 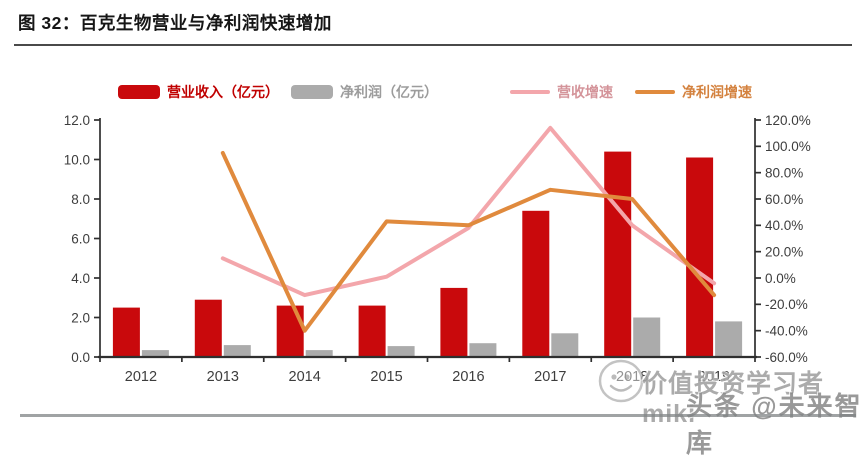 I want to click on y-axis-right-label: 60.0%, so click(x=784, y=199).